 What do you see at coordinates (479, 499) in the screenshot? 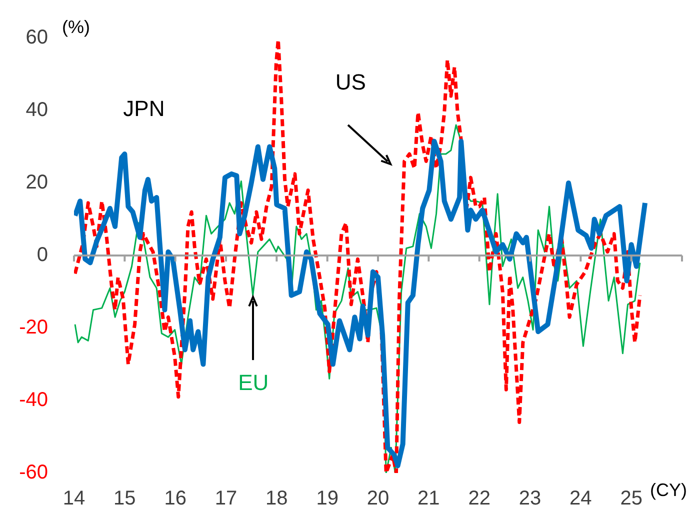
I see `x-tick-label: 22` at bounding box center [479, 499].